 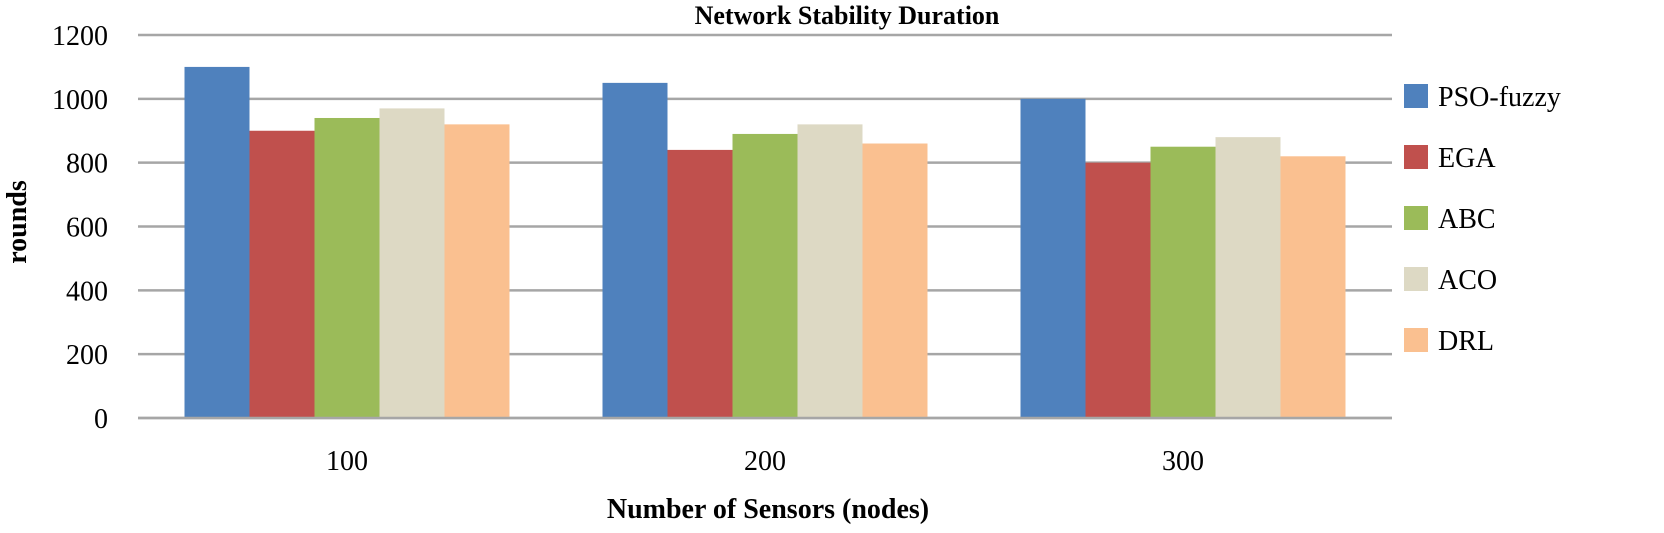 I want to click on legend-label: ABC, so click(x=1467, y=219).